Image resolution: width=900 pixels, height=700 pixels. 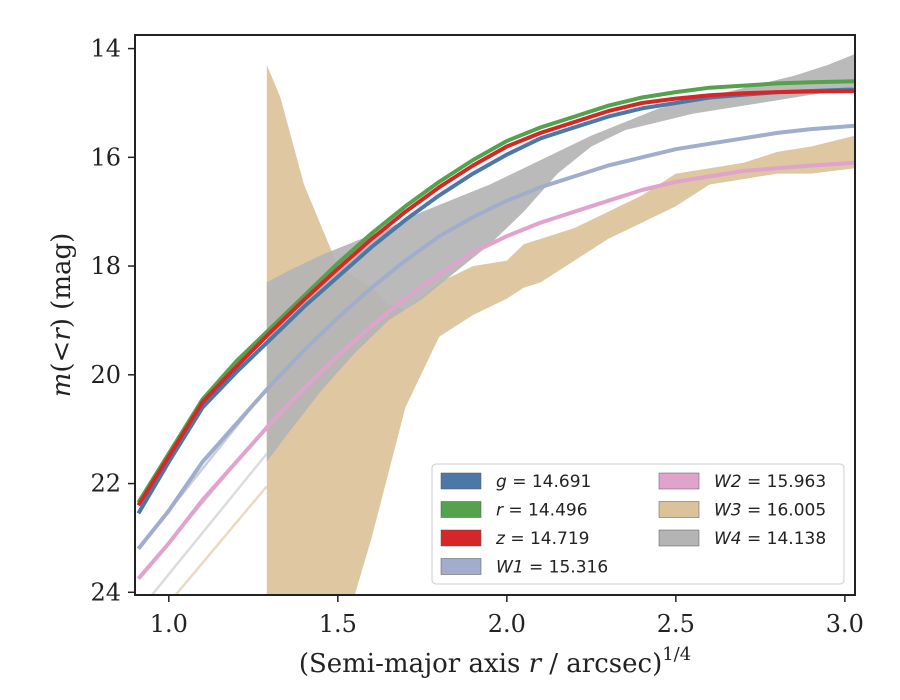 What do you see at coordinates (112, 320) in the screenshot?
I see `y-axis: 14 16 18 20 22 24` at bounding box center [112, 320].